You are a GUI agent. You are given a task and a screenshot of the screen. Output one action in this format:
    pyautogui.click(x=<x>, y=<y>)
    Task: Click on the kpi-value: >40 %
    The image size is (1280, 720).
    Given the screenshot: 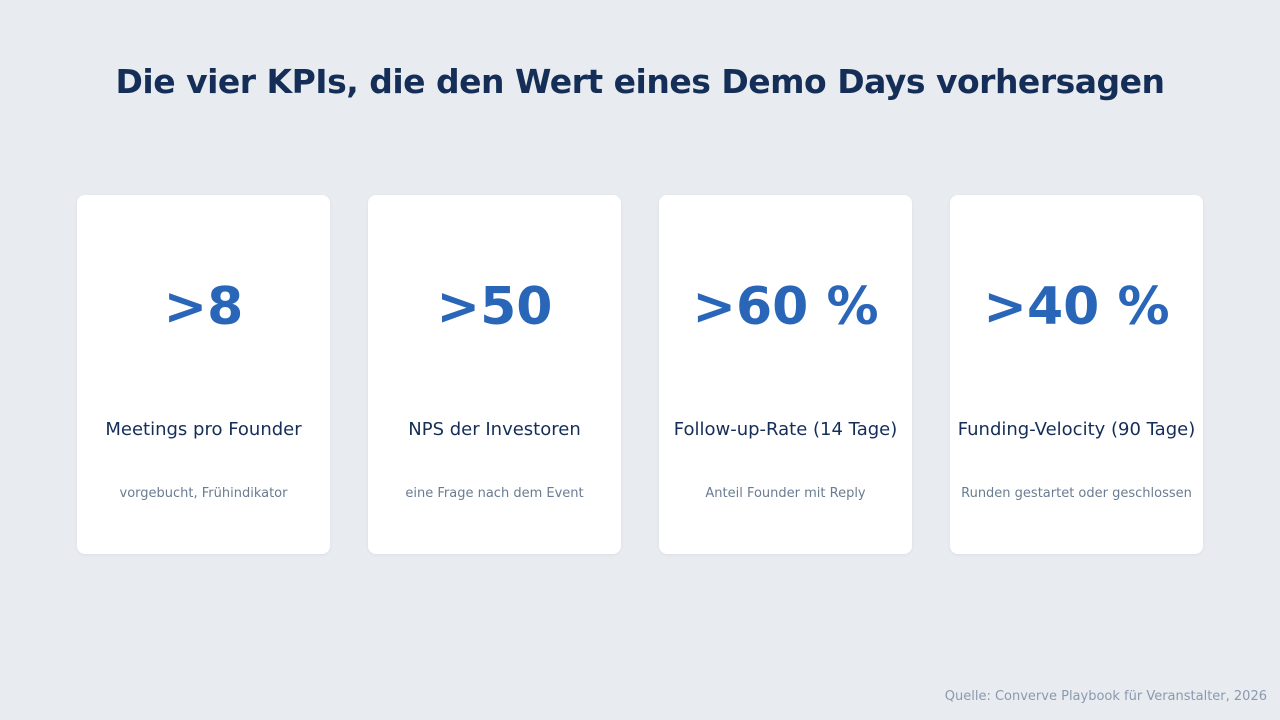 What is the action you would take?
    pyautogui.click(x=1076, y=307)
    